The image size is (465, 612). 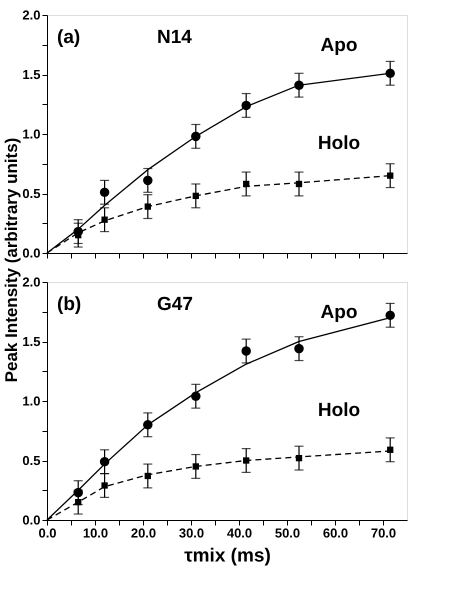 I want to click on x-tick-label: 20.0, so click(x=143, y=533).